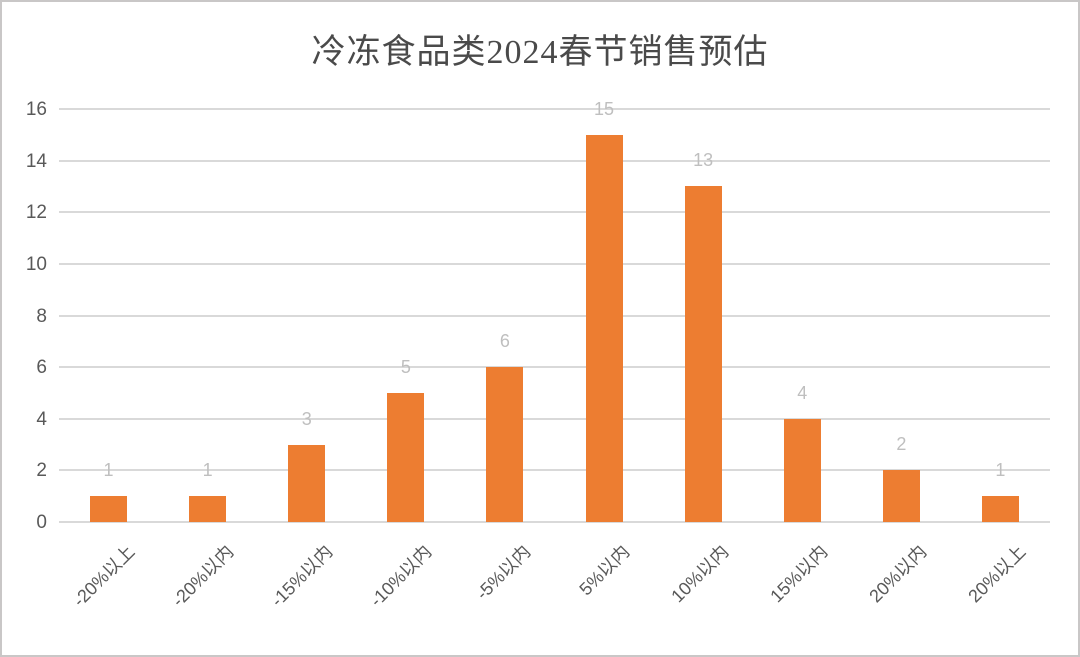  Describe the element at coordinates (898, 574) in the screenshot. I see `x-category-label: 20%以内` at that location.